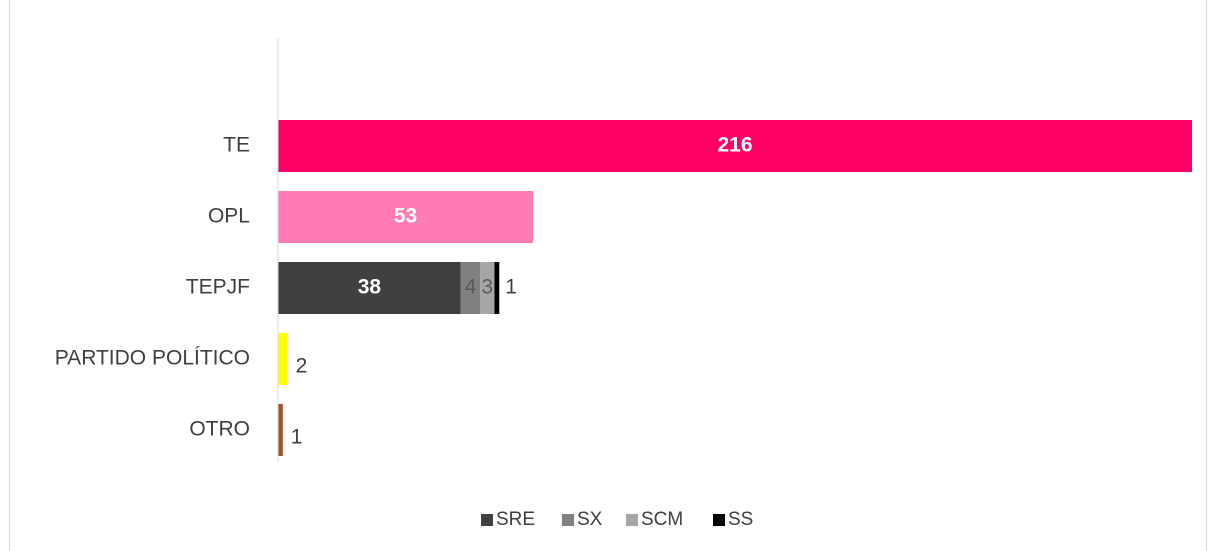 This screenshot has height=551, width=1208. I want to click on legend-label: SCM, so click(662, 519).